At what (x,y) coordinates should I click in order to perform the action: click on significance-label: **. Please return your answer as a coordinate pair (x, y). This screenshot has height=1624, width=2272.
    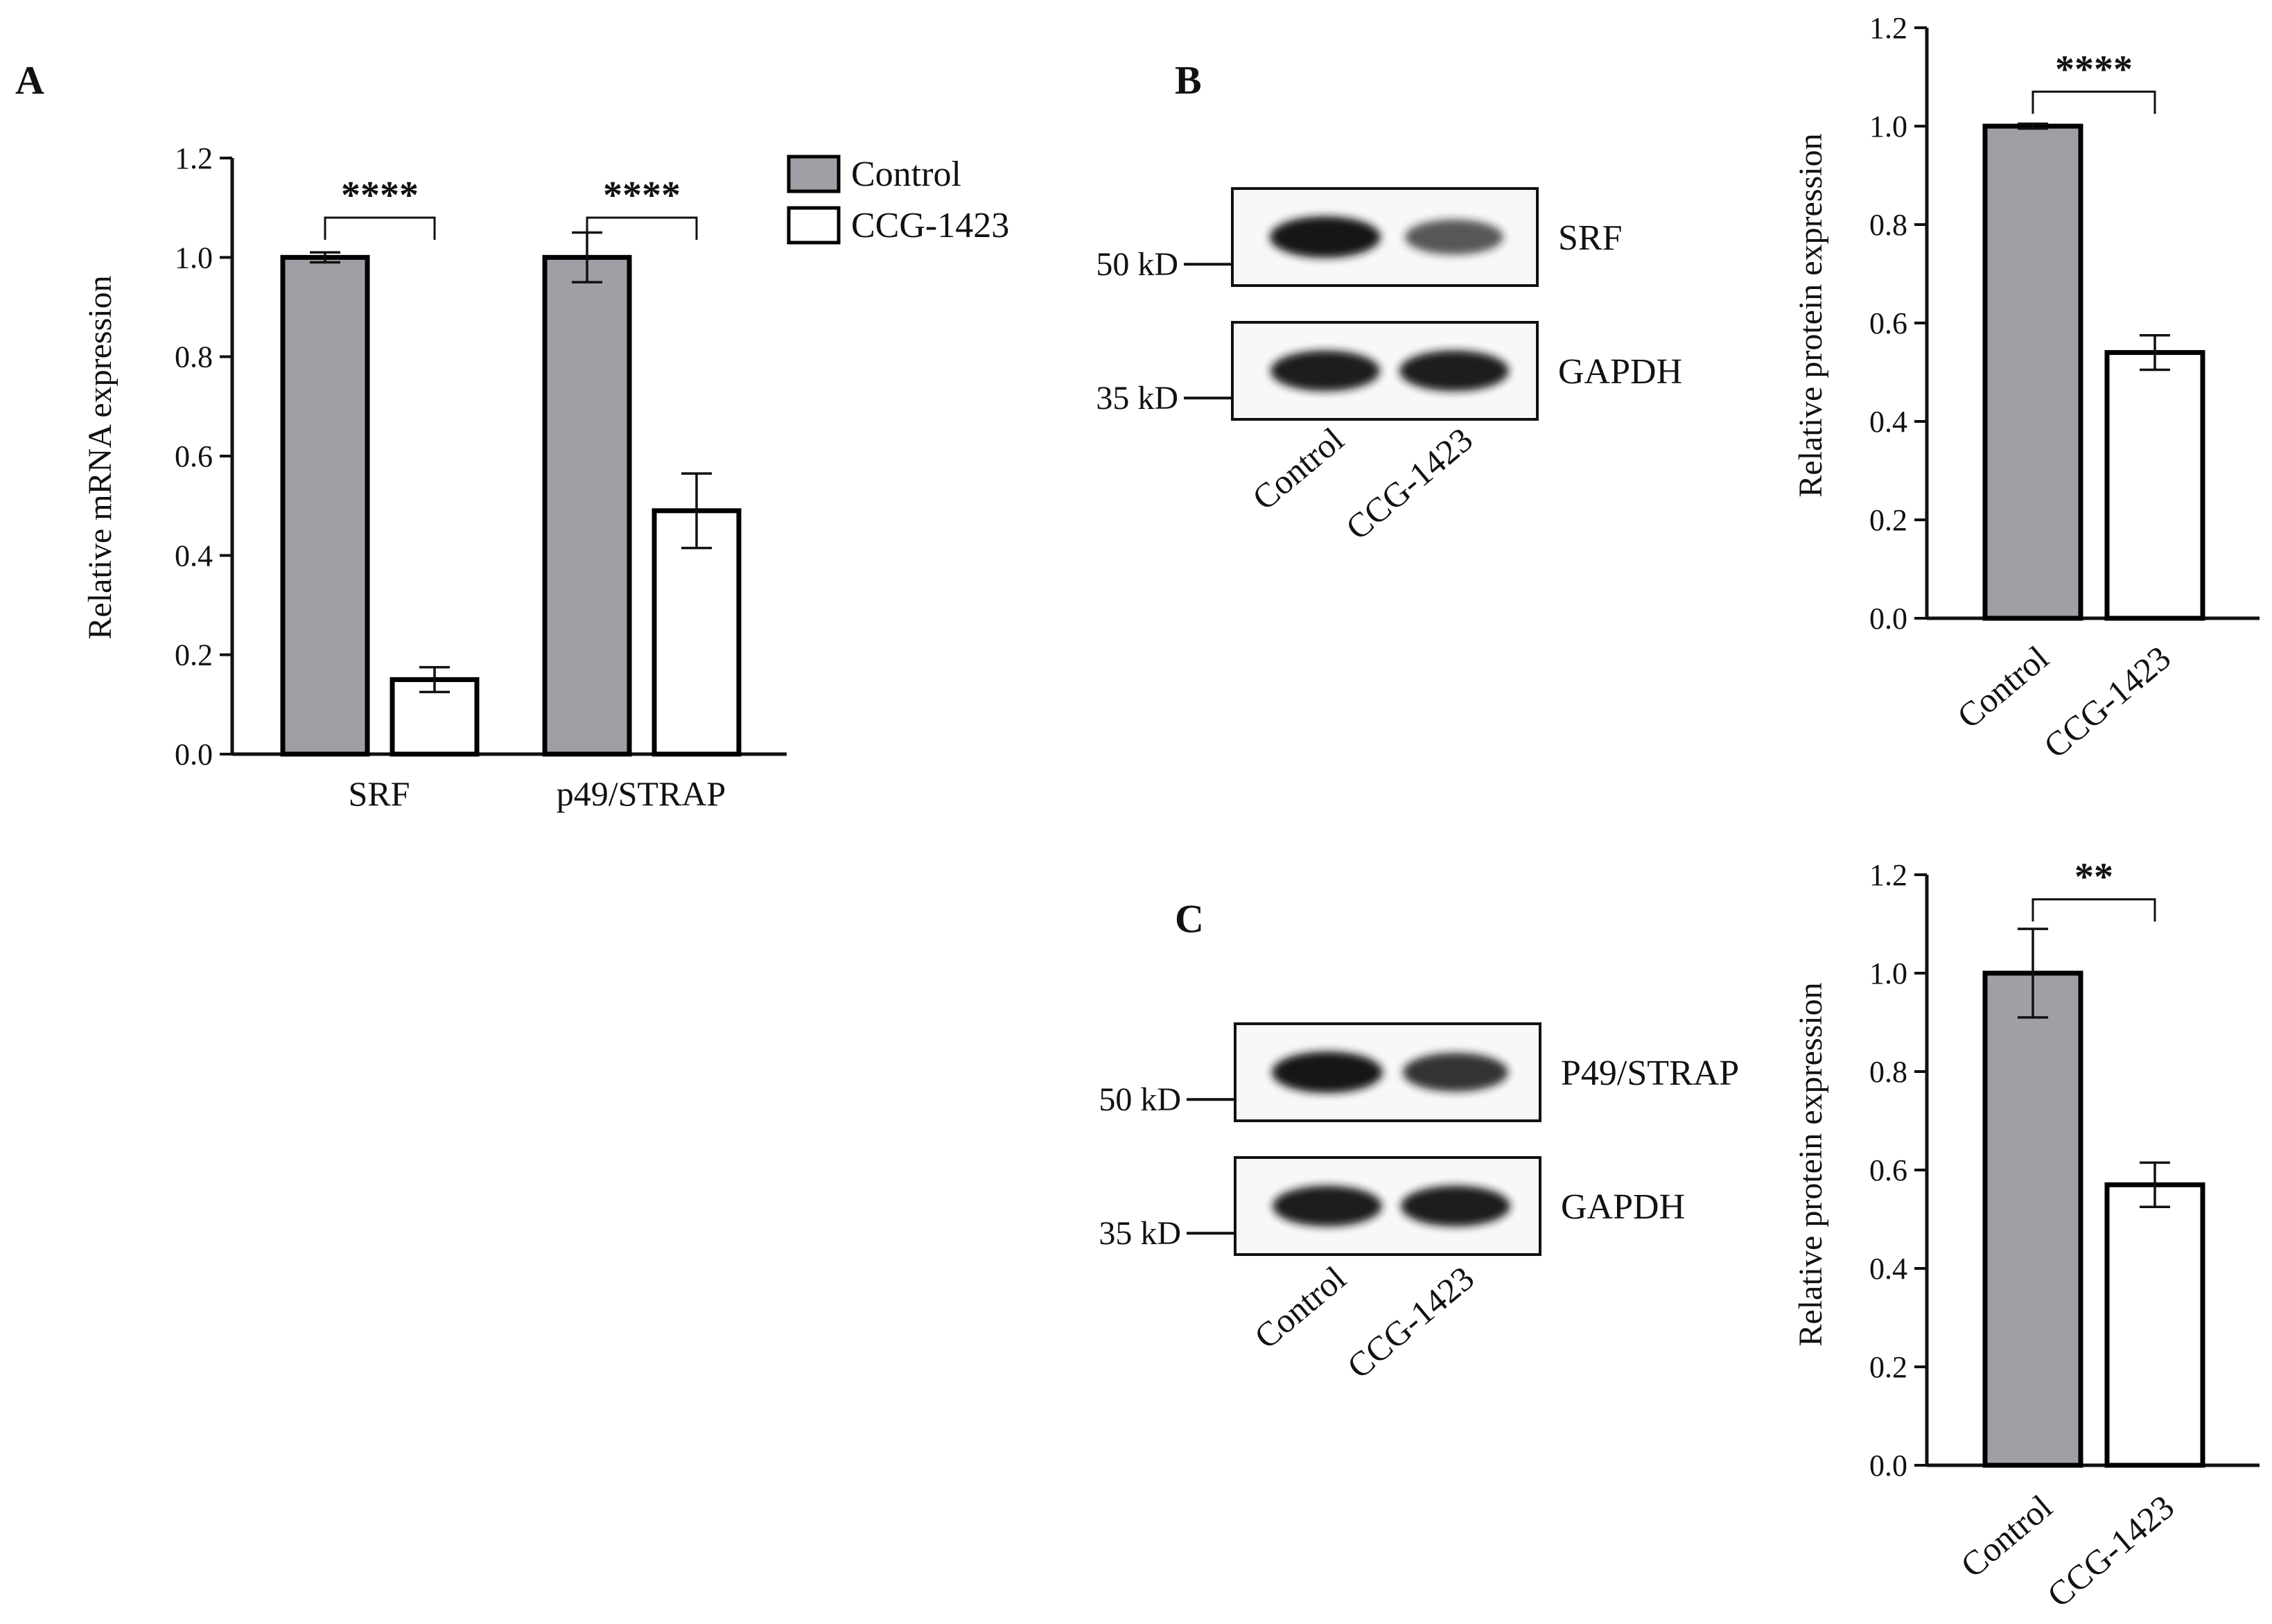
    Looking at the image, I should click on (2093, 877).